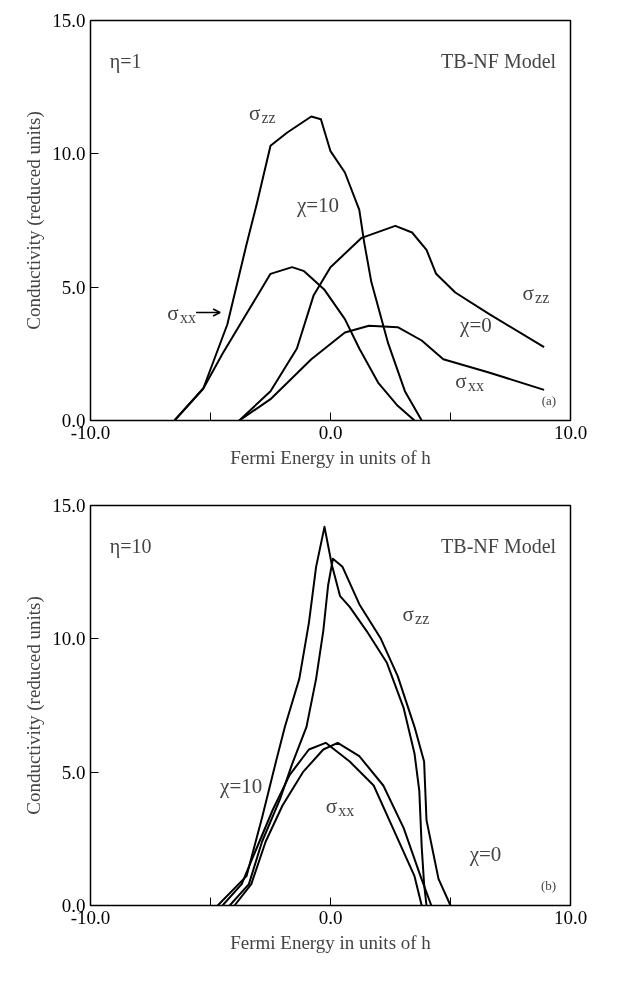 Image resolution: width=644 pixels, height=1007 pixels. Describe the element at coordinates (130, 546) in the screenshot. I see `annotation: η=10` at that location.